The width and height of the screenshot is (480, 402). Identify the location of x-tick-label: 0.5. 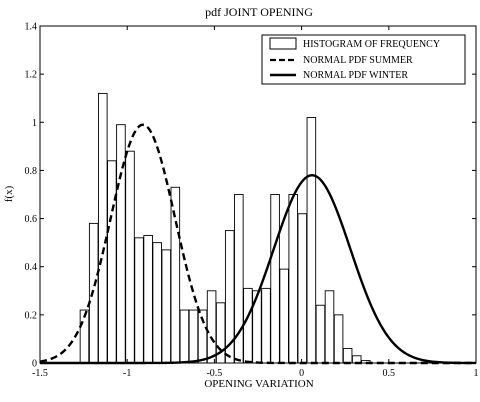
(389, 373).